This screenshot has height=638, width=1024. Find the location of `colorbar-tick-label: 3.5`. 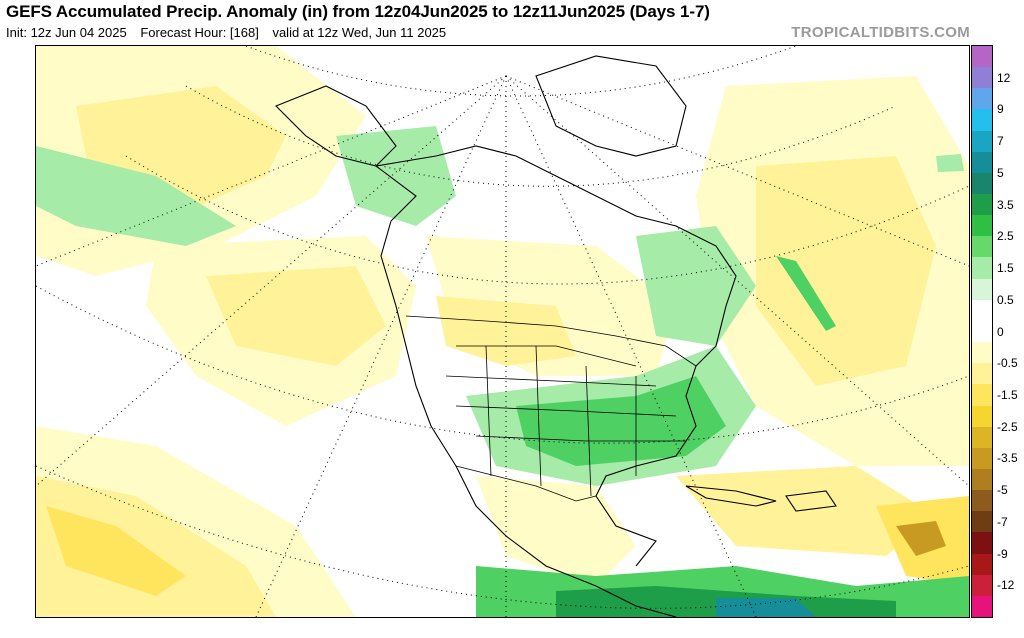

colorbar-tick-label: 3.5 is located at coordinates (1005, 204).